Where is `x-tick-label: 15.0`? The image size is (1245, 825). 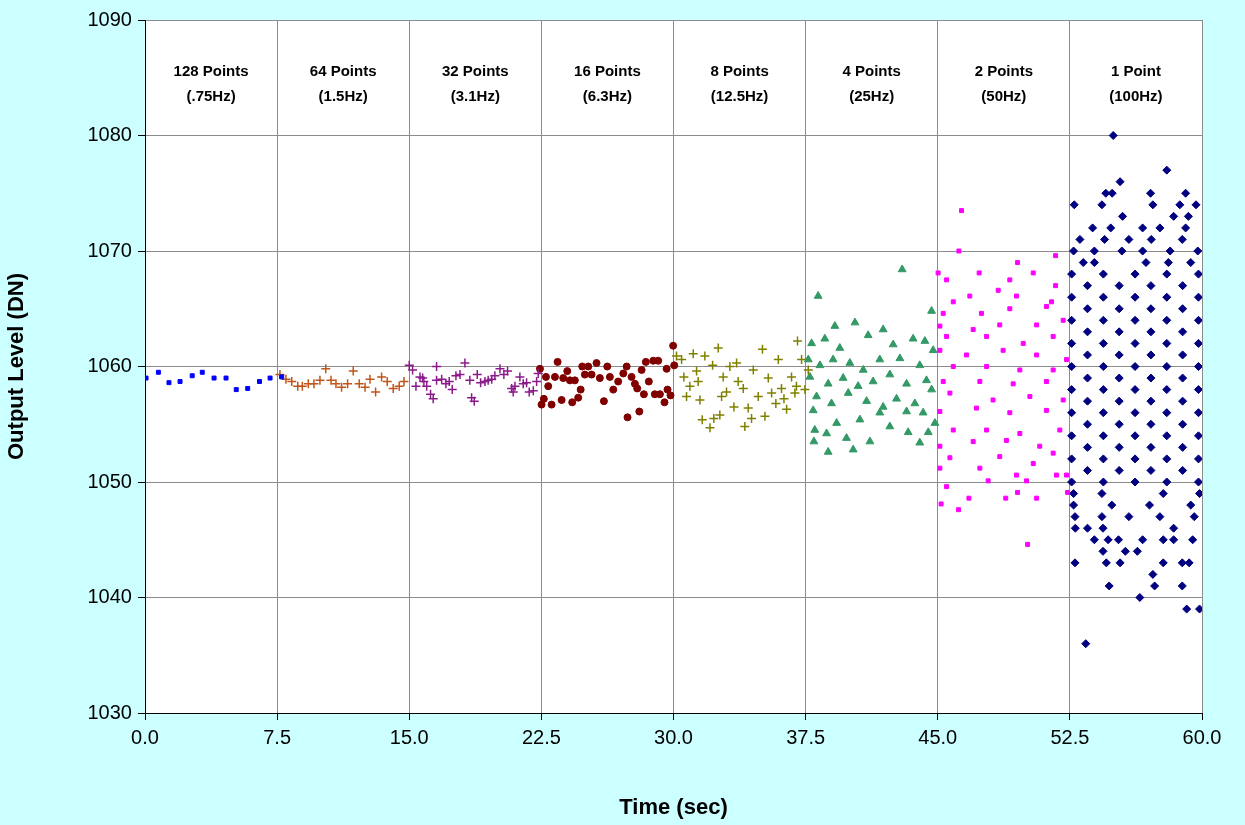
x-tick-label: 15.0 is located at coordinates (409, 736).